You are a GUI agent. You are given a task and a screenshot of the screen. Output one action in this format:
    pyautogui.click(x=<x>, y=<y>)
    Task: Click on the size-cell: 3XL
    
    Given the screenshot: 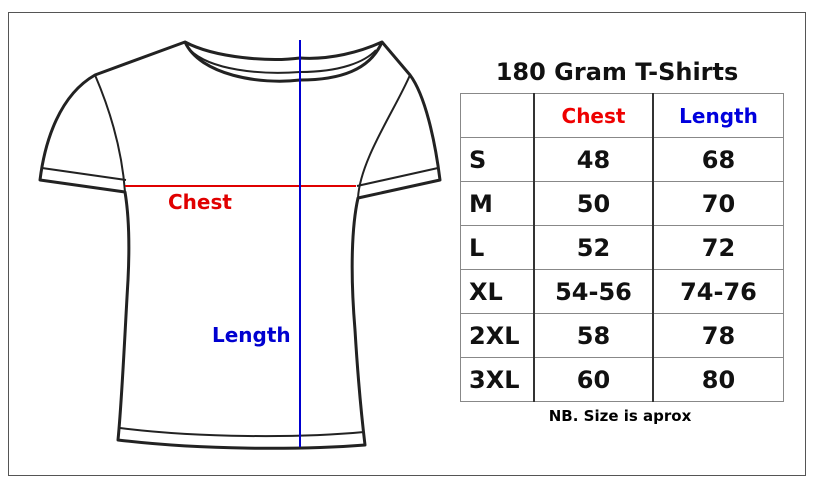 What is the action you would take?
    pyautogui.click(x=497, y=379)
    